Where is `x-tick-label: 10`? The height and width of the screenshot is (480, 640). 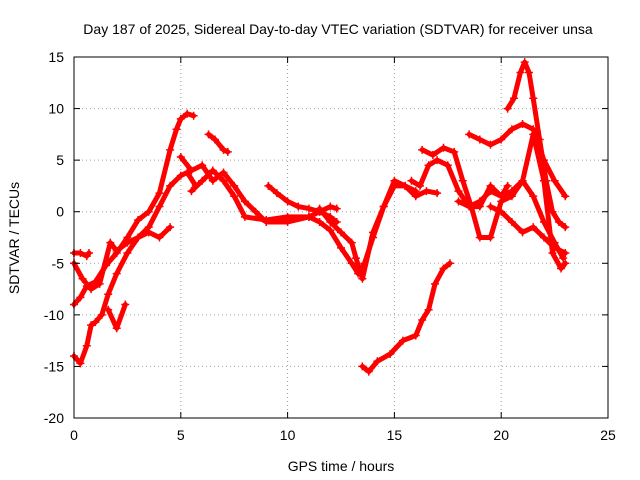 x-tick-label: 10 is located at coordinates (288, 435).